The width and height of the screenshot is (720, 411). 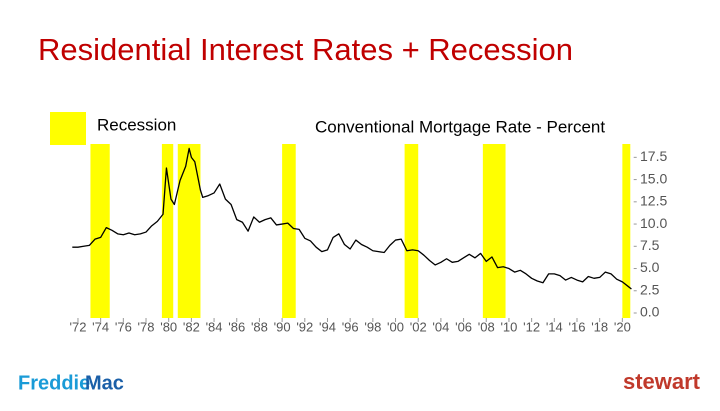 What do you see at coordinates (259, 326) in the screenshot?
I see `x-tick-label: '88` at bounding box center [259, 326].